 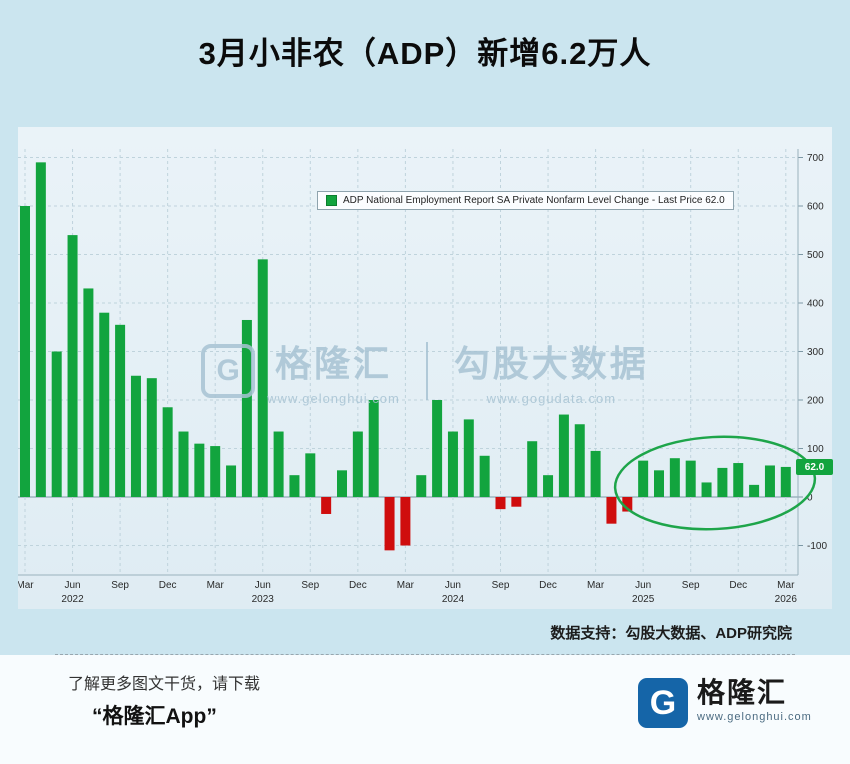 I want to click on page-title: 3月小非农（ADP）新增6.2万人, so click(x=425, y=53).